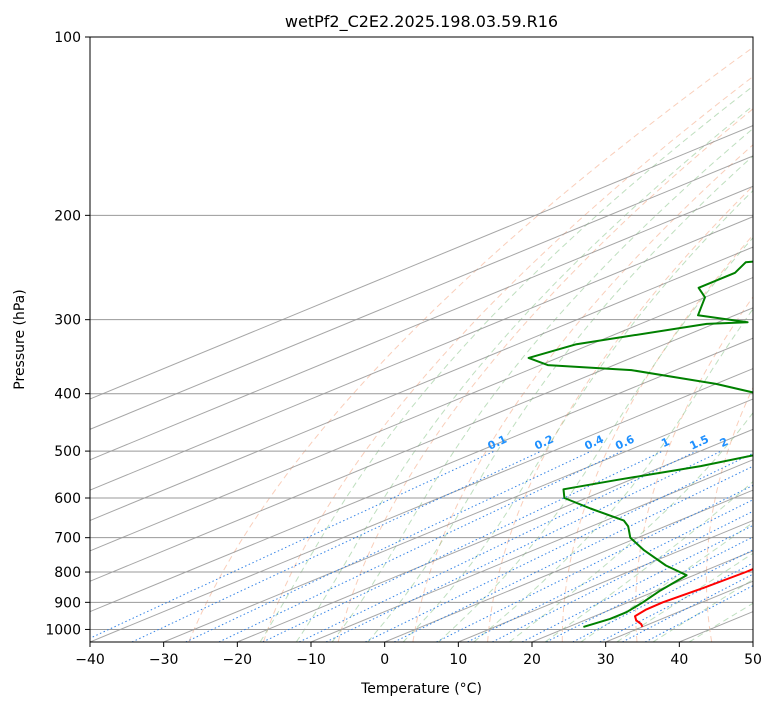  What do you see at coordinates (753, 660) in the screenshot?
I see `x-tick-label: 50` at bounding box center [753, 660].